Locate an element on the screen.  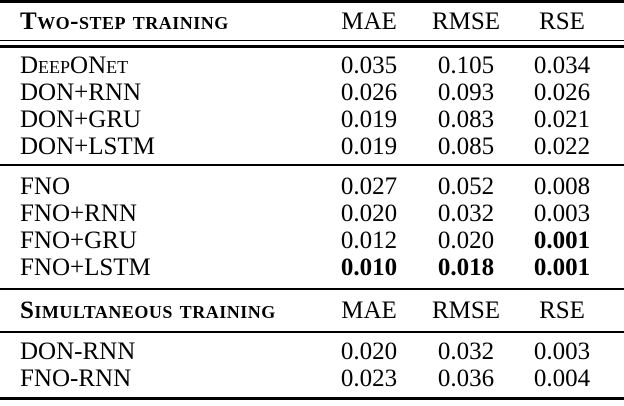
table-top-rule is located at coordinates (312, 1).